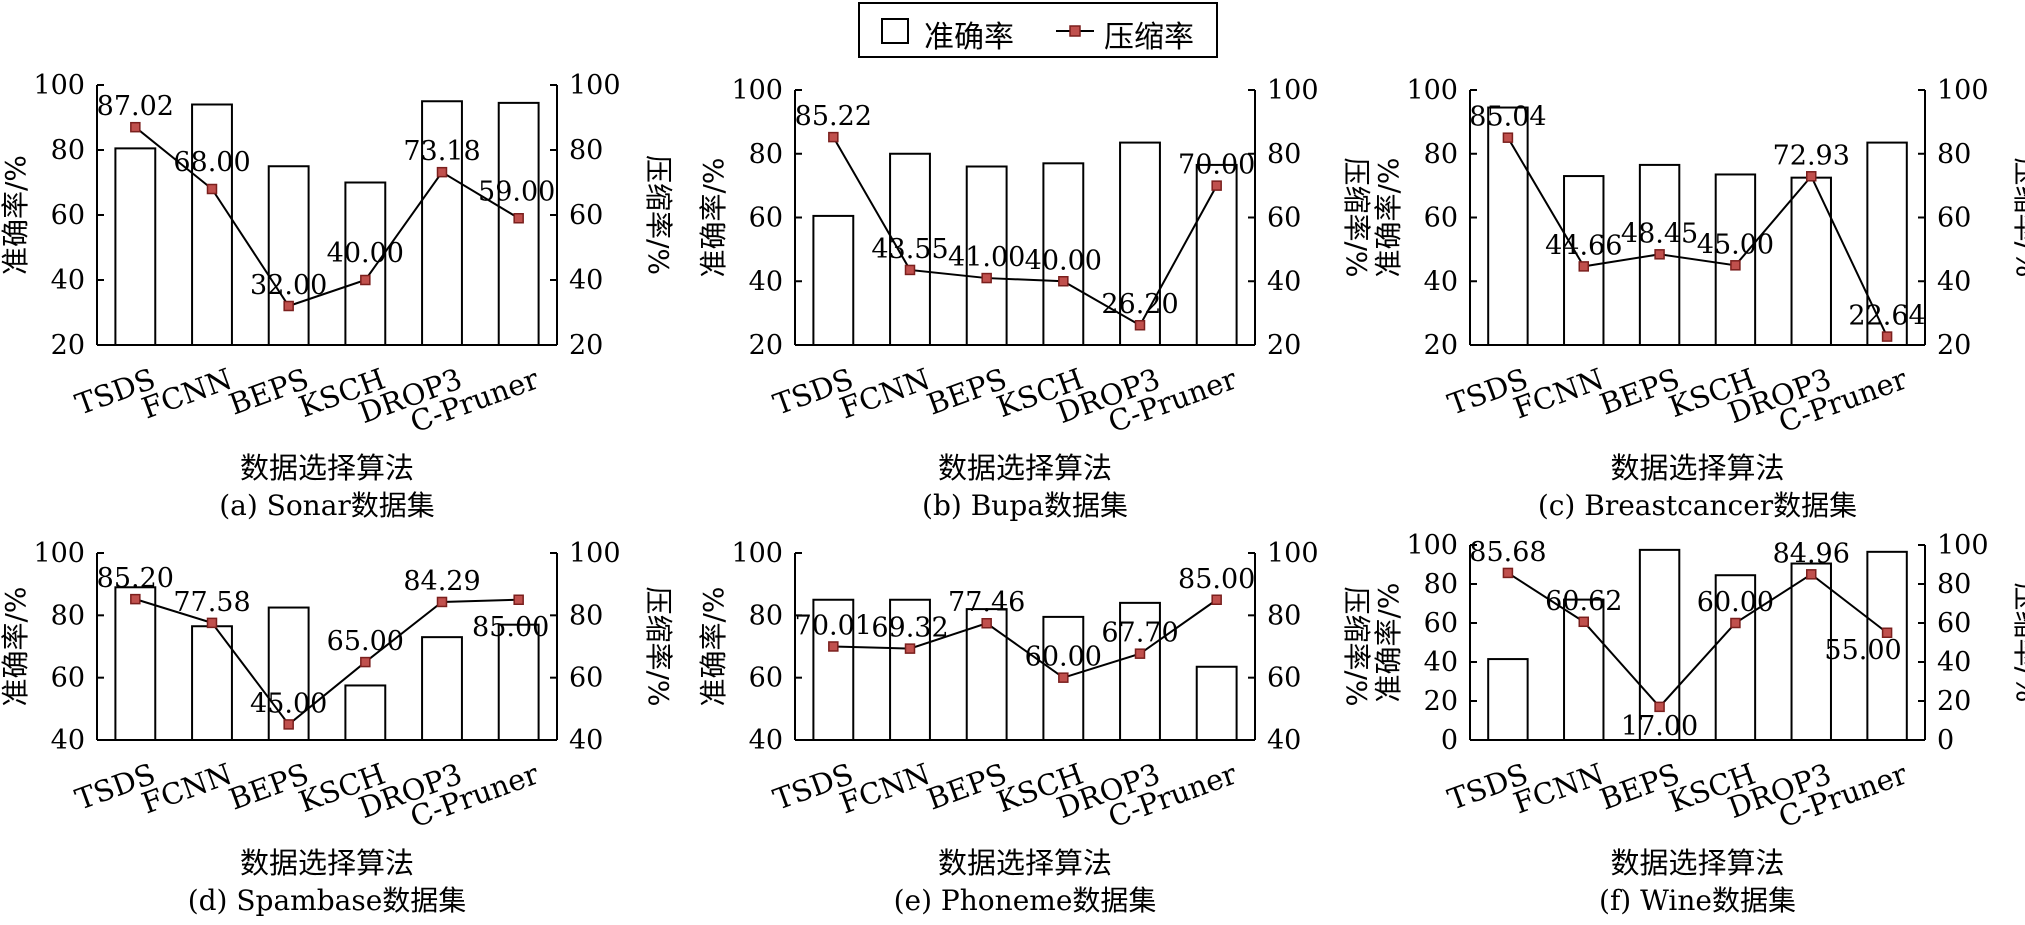 The width and height of the screenshot is (2025, 925). I want to click on compression-data-label: 59.00, so click(516, 191).